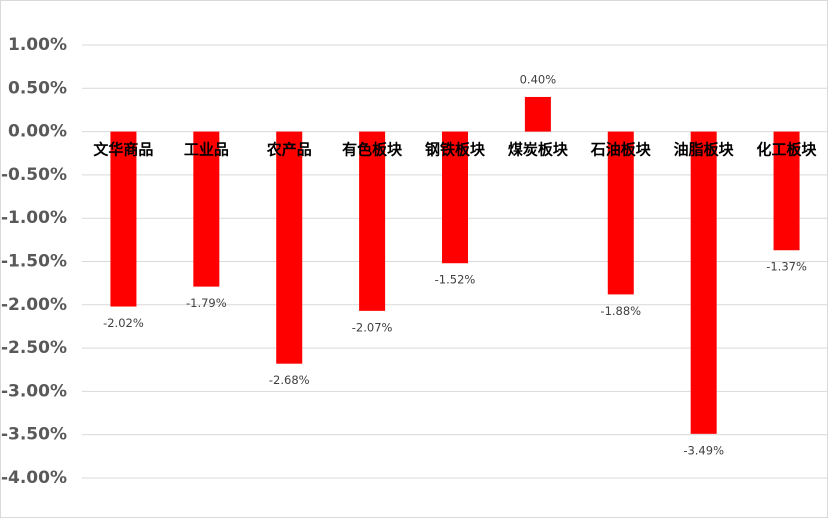 This screenshot has height=518, width=828. Describe the element at coordinates (289, 380) in the screenshot. I see `value-label: -2.68%` at that location.